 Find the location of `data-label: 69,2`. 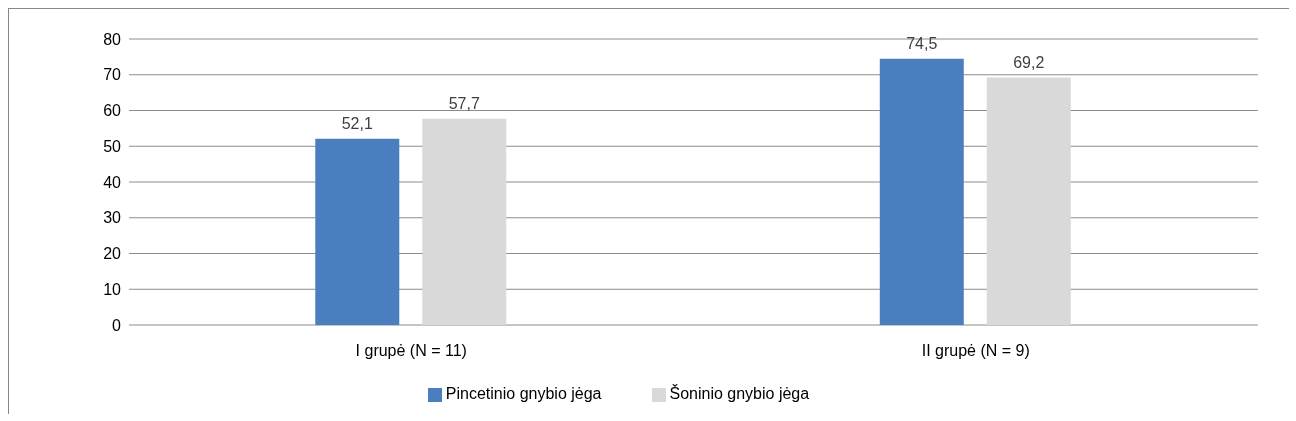

data-label: 69,2 is located at coordinates (1029, 62).